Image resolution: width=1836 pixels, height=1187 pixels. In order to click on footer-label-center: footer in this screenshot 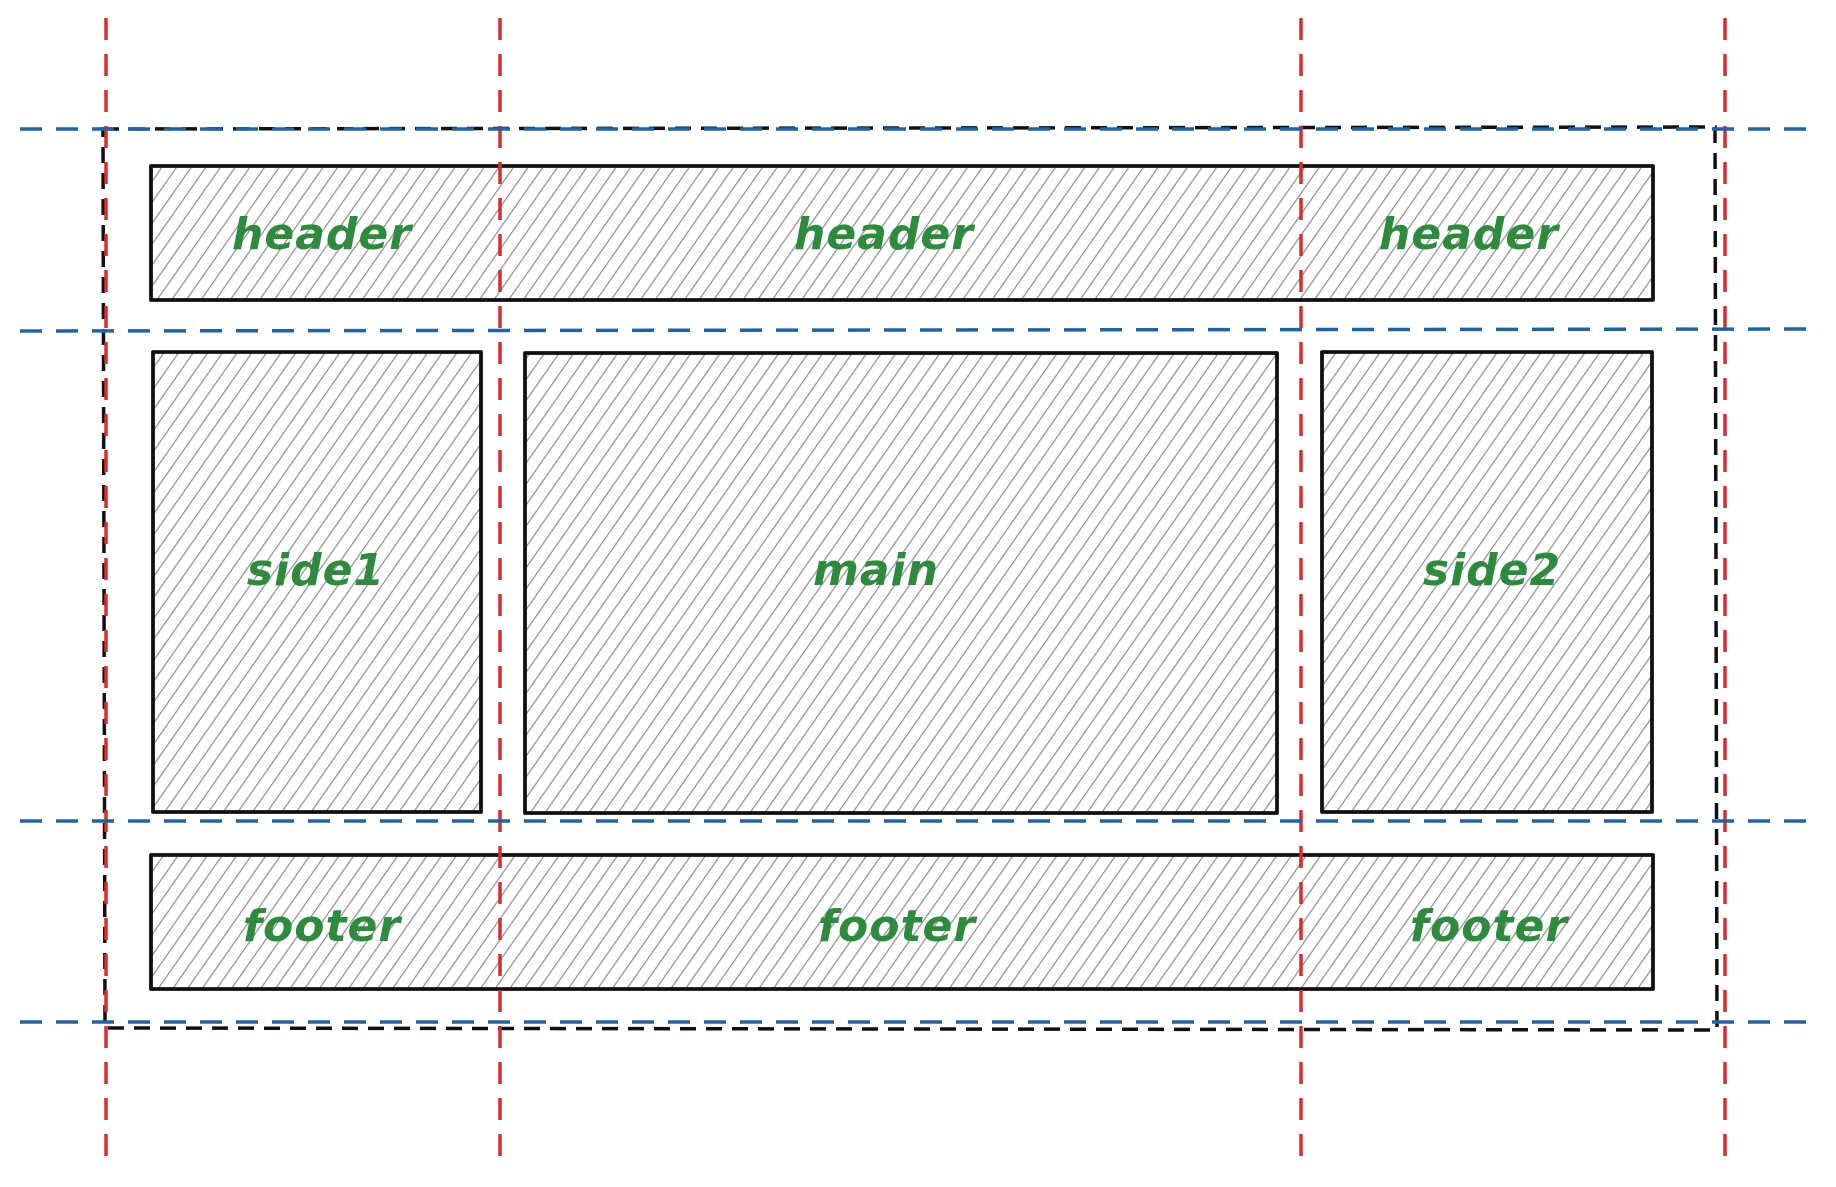, I will do `click(897, 926)`.